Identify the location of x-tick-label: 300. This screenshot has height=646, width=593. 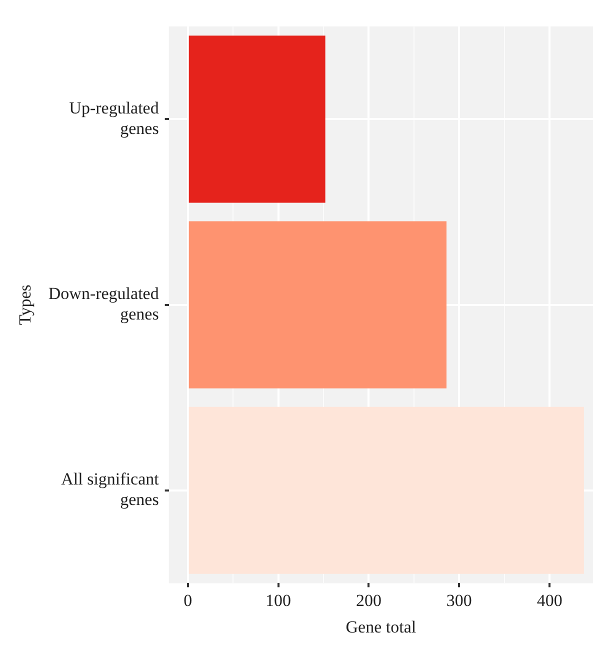
(459, 600).